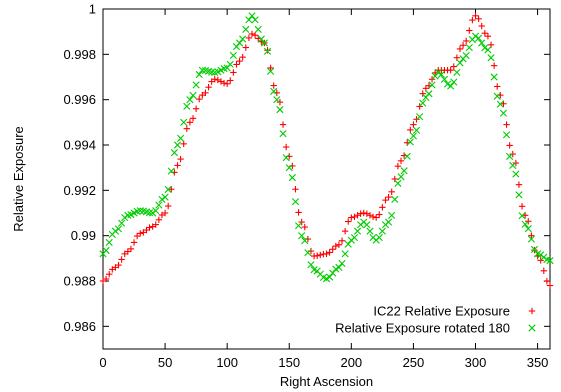 The height and width of the screenshot is (392, 561). What do you see at coordinates (79, 190) in the screenshot?
I see `y-tick-label: 0.992` at bounding box center [79, 190].